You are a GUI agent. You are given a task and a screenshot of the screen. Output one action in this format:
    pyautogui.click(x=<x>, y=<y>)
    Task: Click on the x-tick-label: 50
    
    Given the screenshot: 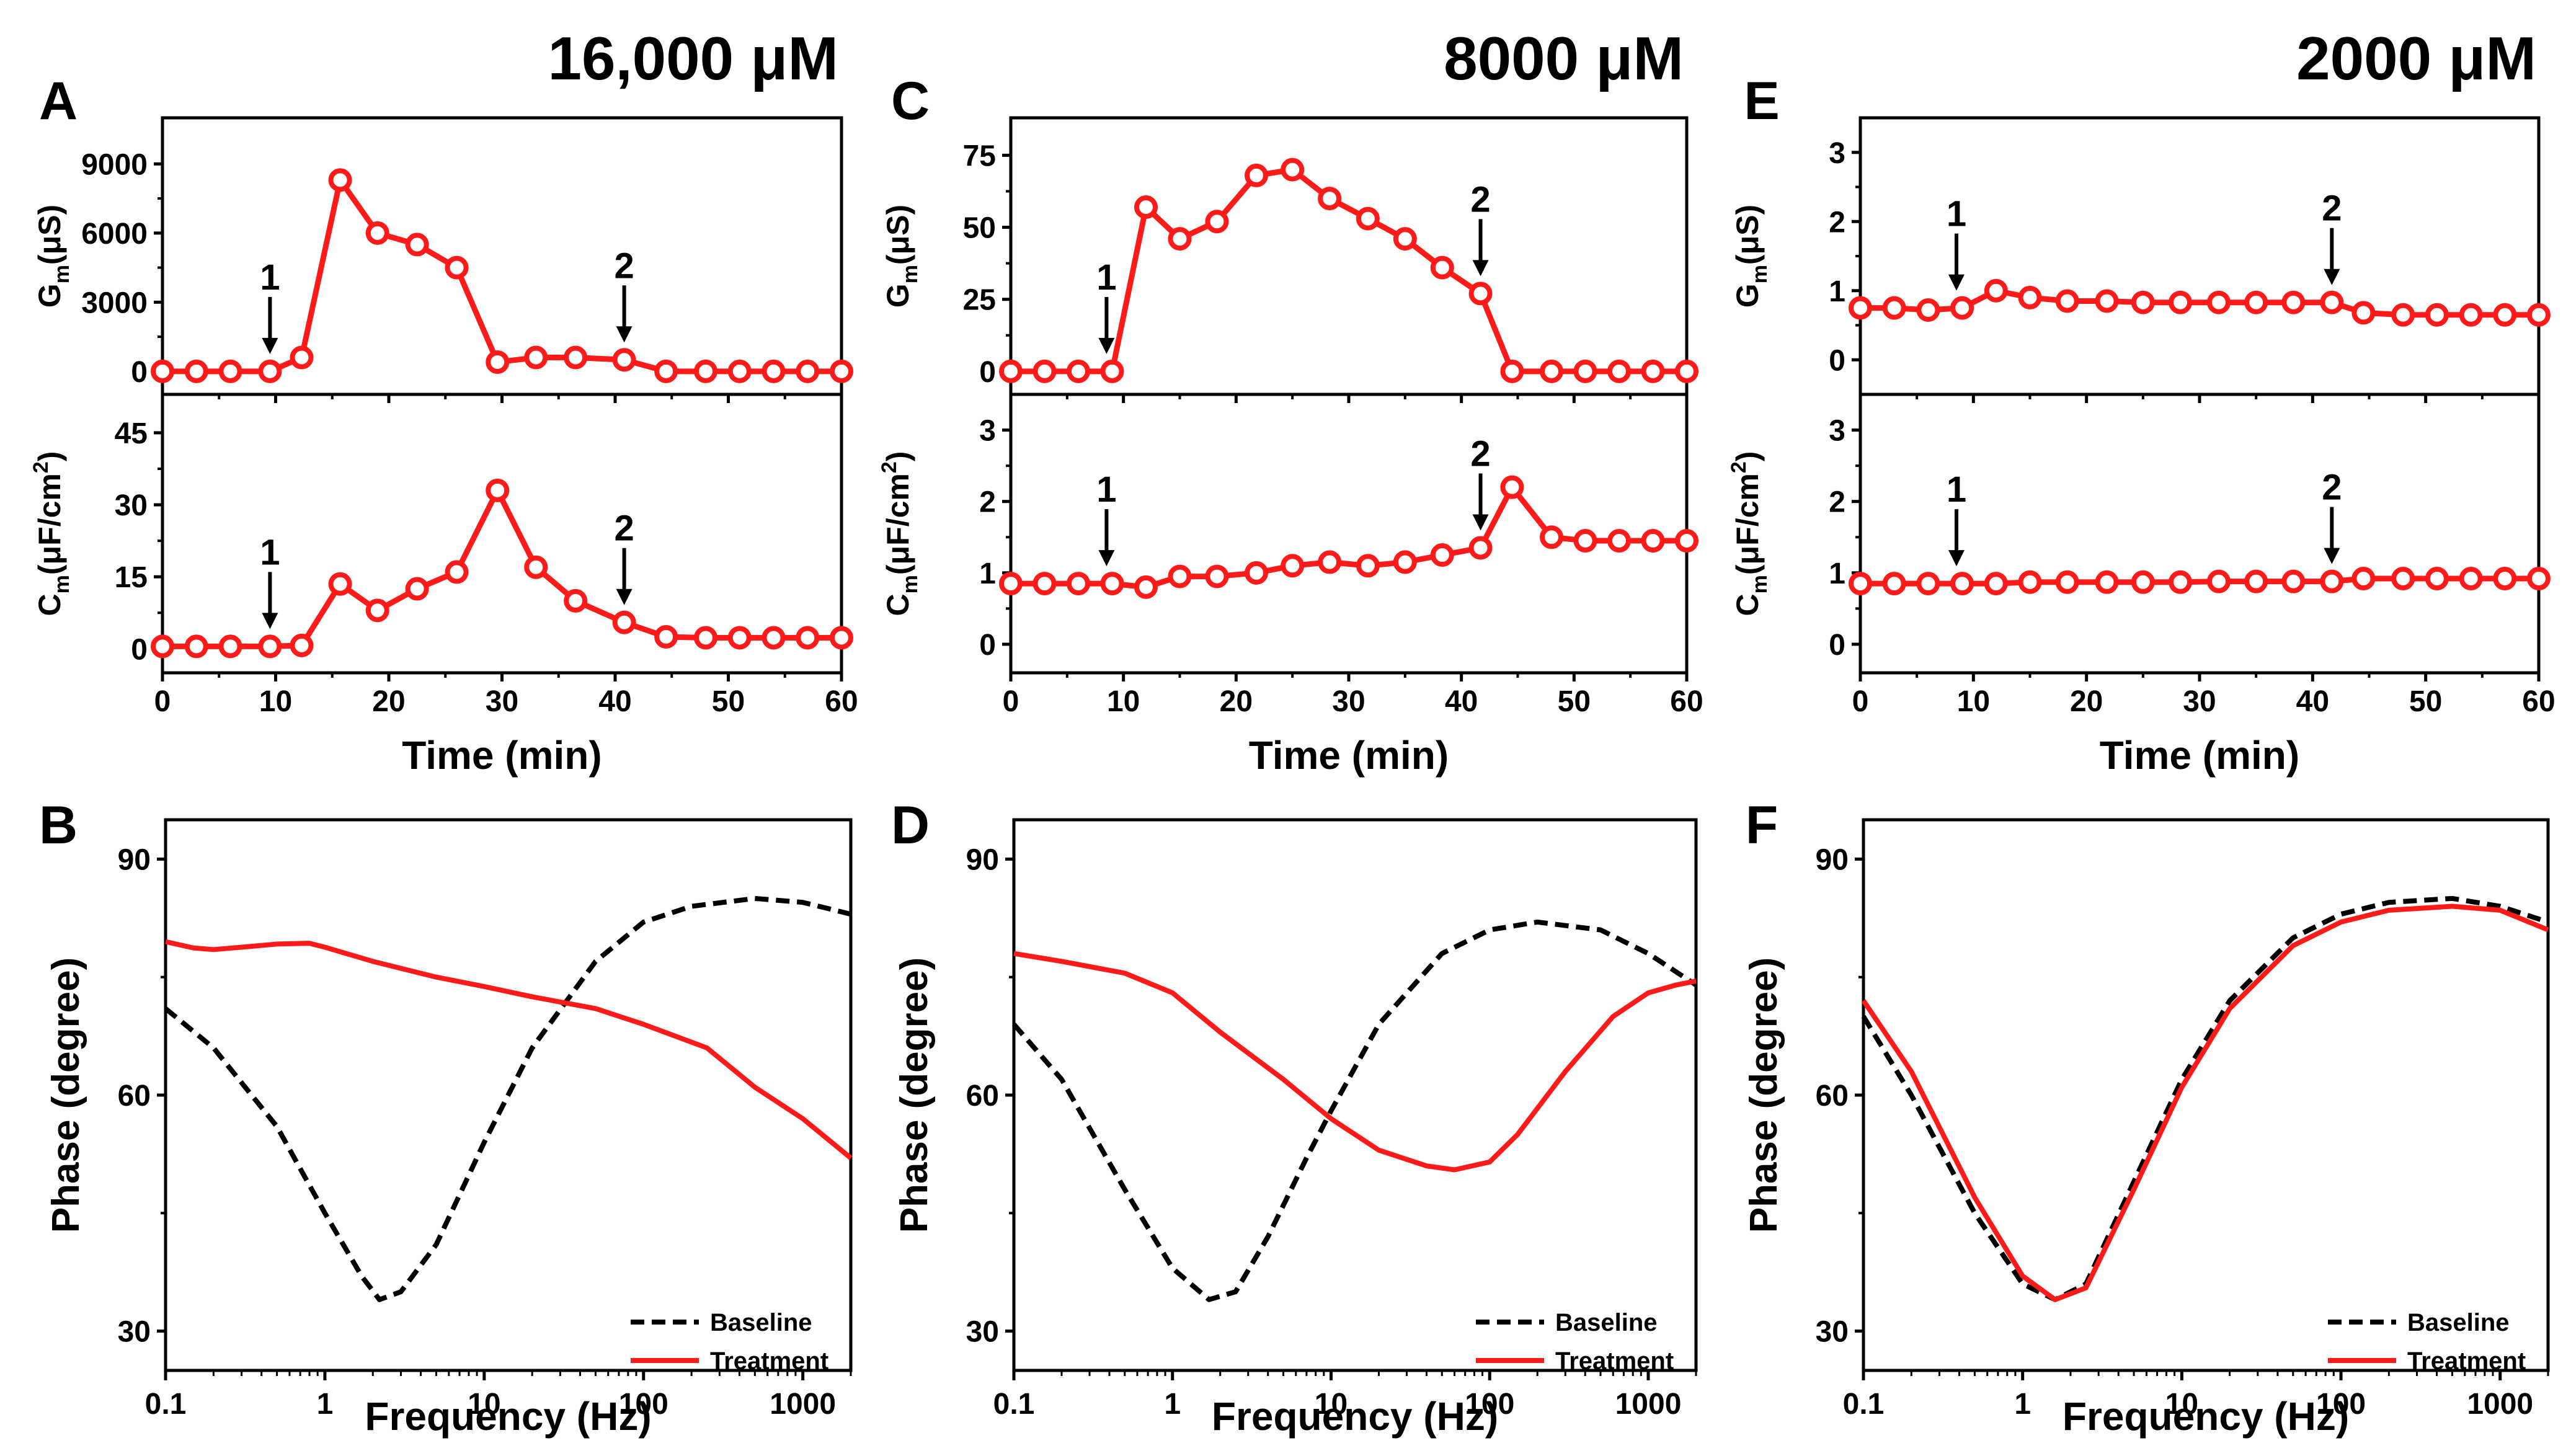 What is the action you would take?
    pyautogui.click(x=2425, y=701)
    